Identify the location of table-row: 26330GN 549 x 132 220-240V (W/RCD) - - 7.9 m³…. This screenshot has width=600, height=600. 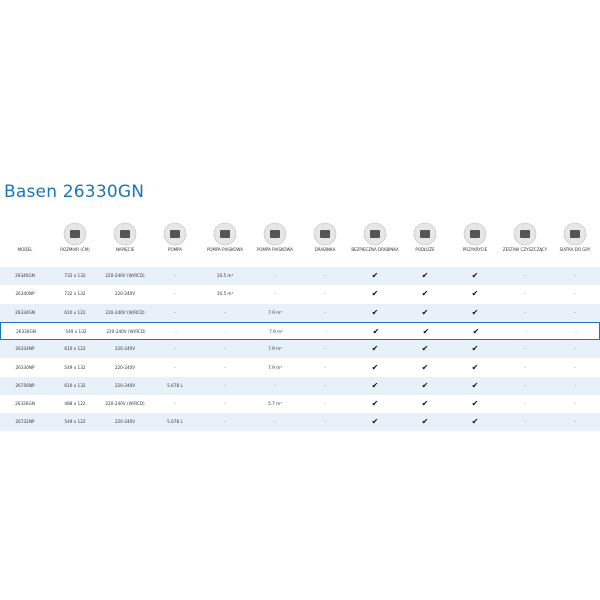
(300, 330).